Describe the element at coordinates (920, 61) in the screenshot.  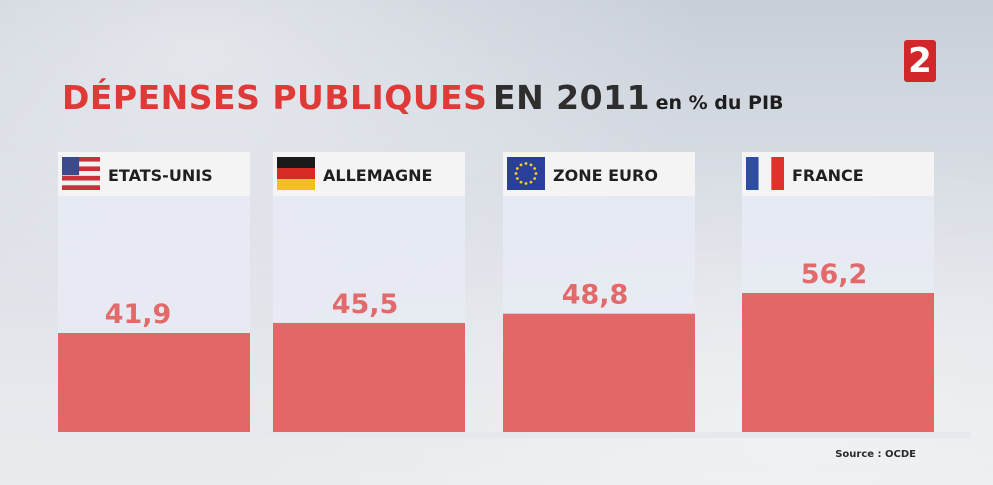
I see `channel-logo: 2` at that location.